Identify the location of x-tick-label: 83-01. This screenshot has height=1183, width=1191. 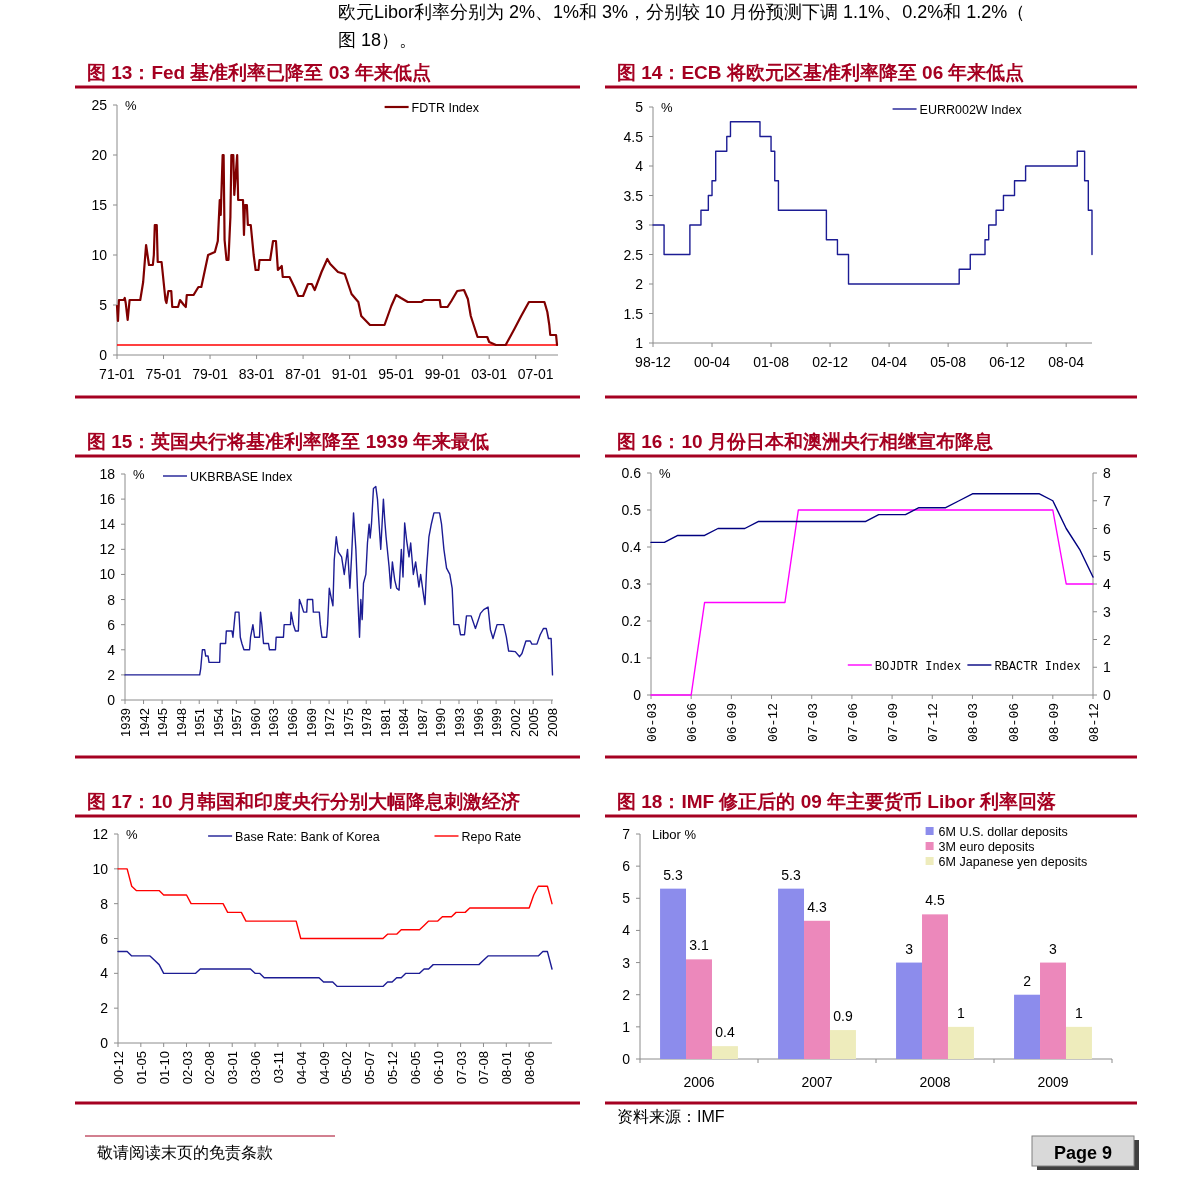
(256, 374).